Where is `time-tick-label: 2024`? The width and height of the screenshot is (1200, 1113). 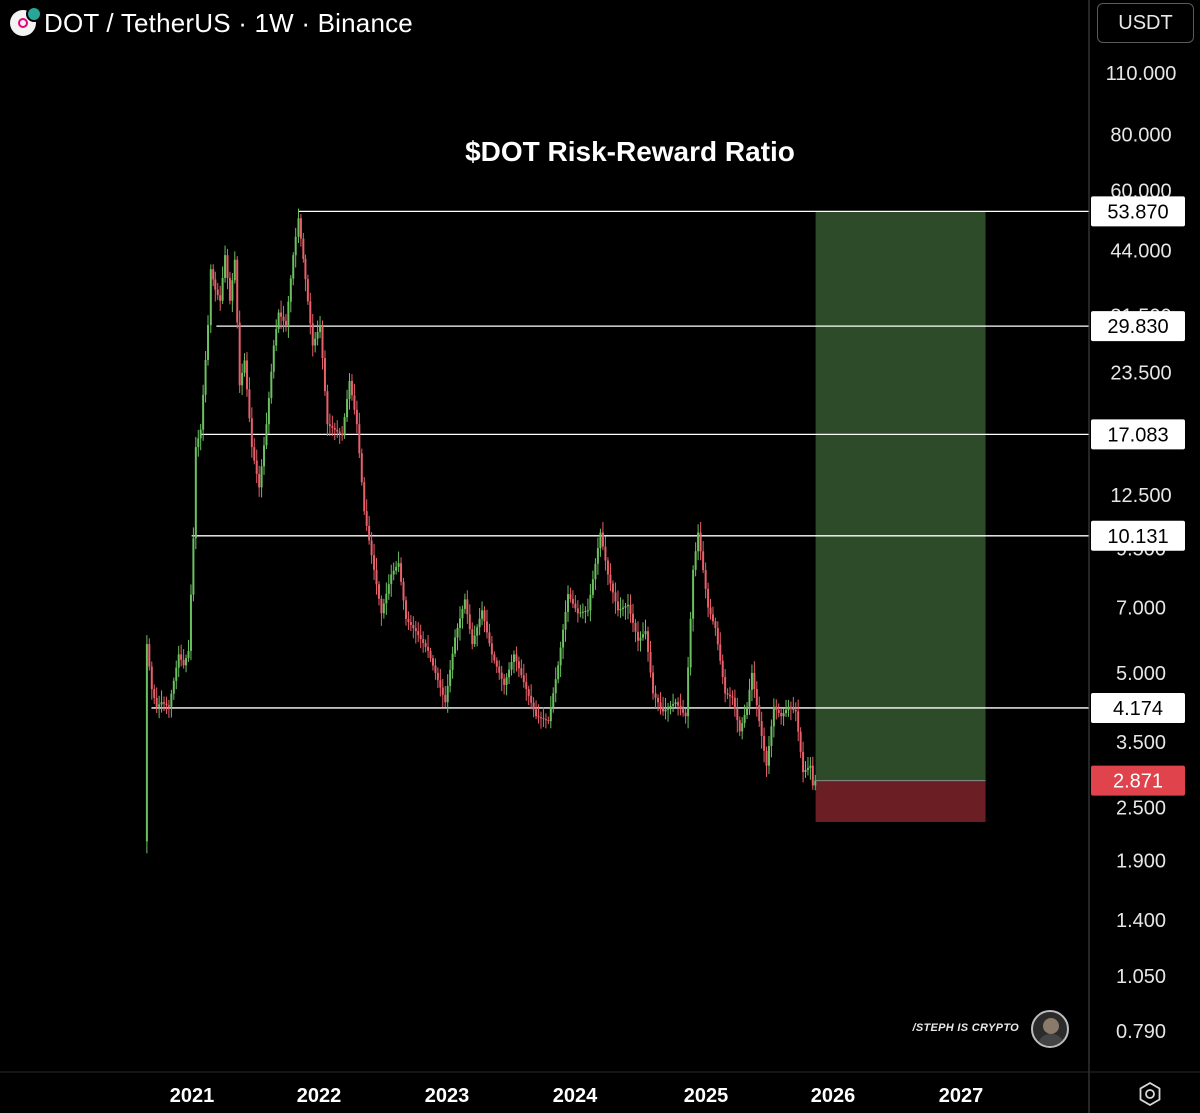 time-tick-label: 2024 is located at coordinates (575, 1096).